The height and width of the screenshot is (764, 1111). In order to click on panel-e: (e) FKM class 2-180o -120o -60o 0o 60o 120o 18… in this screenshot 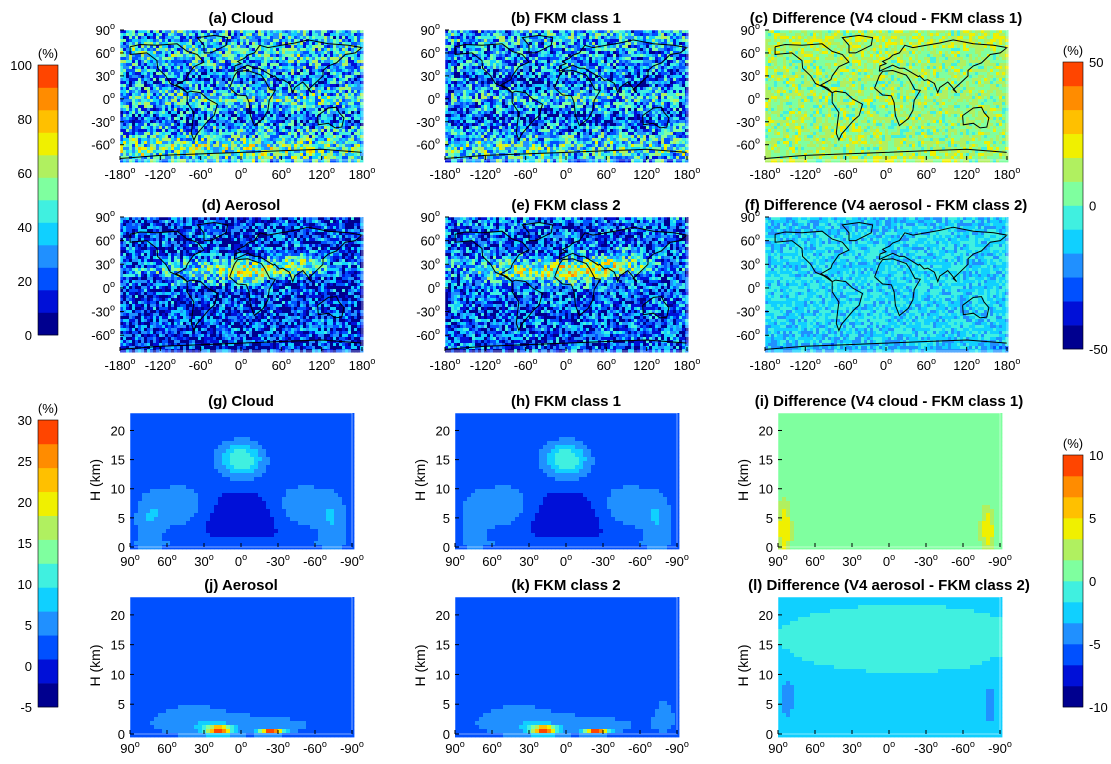, I will do `click(558, 285)`.